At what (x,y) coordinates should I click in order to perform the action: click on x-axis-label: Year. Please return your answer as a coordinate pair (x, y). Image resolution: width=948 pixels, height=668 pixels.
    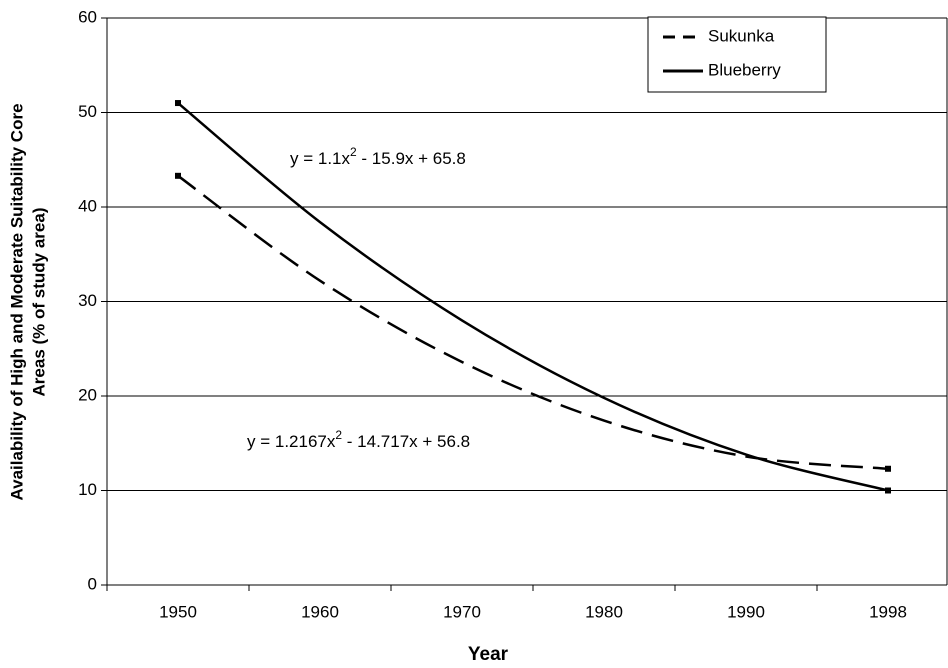
    Looking at the image, I should click on (488, 654).